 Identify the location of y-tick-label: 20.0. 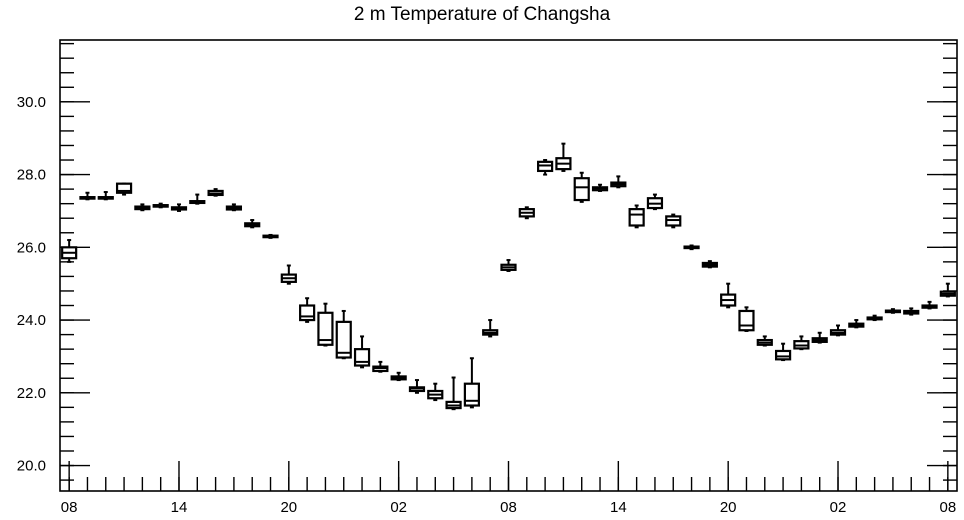
(31, 466).